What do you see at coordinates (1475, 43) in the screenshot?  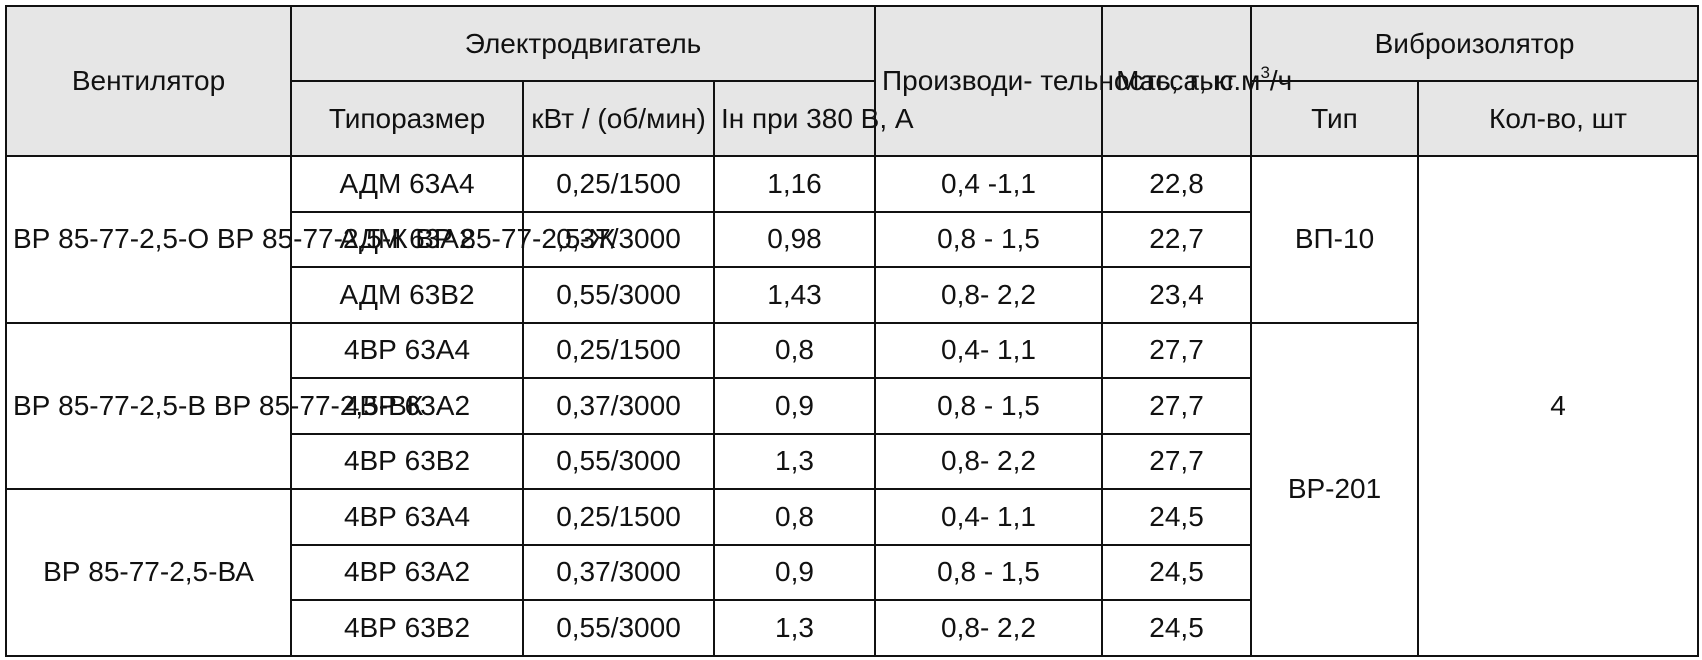 I see `header-isolator: Виброизолятор` at bounding box center [1475, 43].